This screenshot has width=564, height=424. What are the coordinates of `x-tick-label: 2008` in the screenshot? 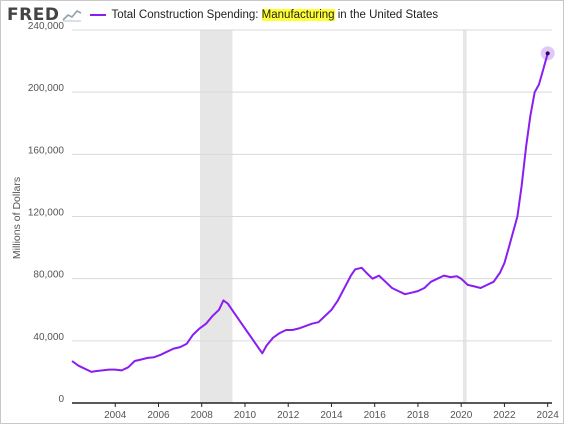 It's located at (202, 415).